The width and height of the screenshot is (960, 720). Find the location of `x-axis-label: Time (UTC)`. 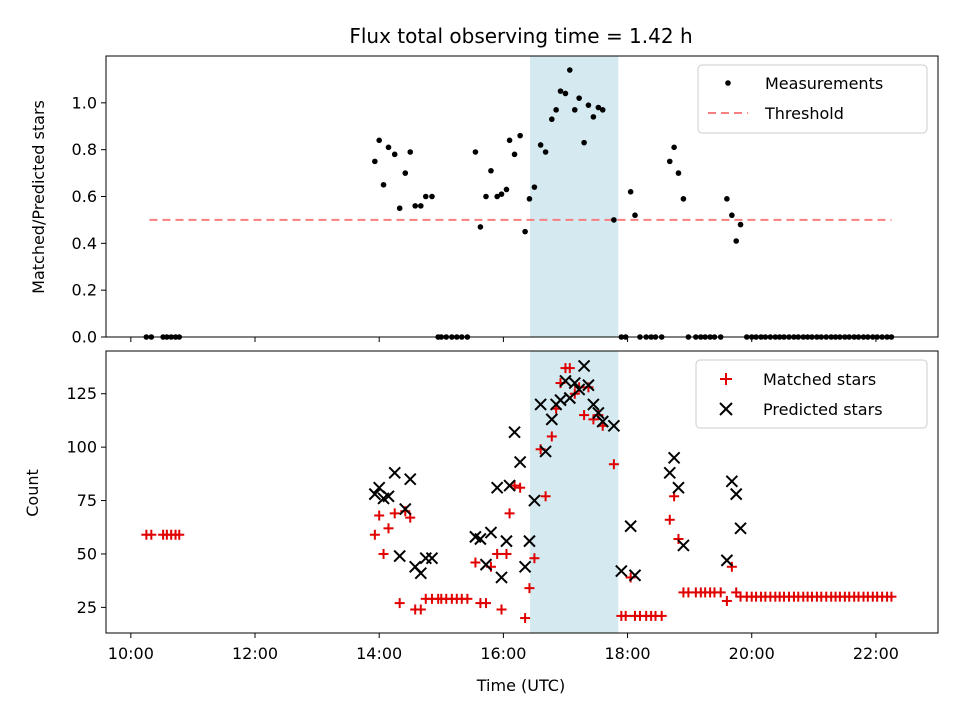

x-axis-label: Time (UTC) is located at coordinates (520, 685).